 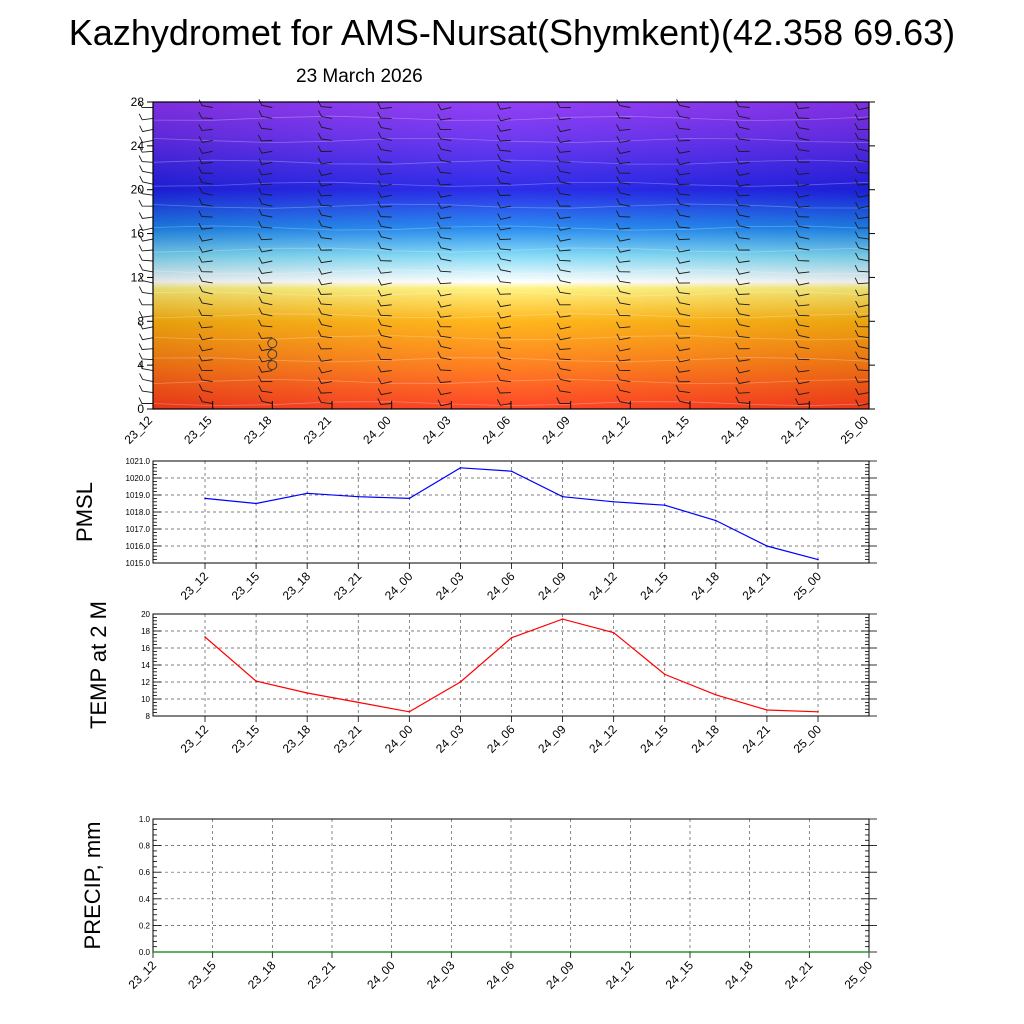 I want to click on x-tick-label: 24_15, so click(x=654, y=586).